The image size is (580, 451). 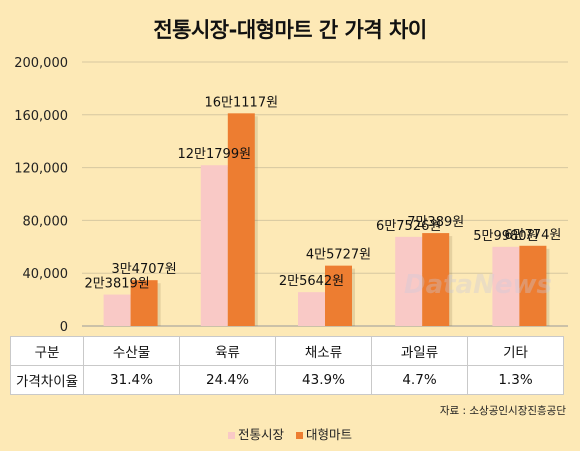 I want to click on y-tick-label: 120,000, so click(x=41, y=169).